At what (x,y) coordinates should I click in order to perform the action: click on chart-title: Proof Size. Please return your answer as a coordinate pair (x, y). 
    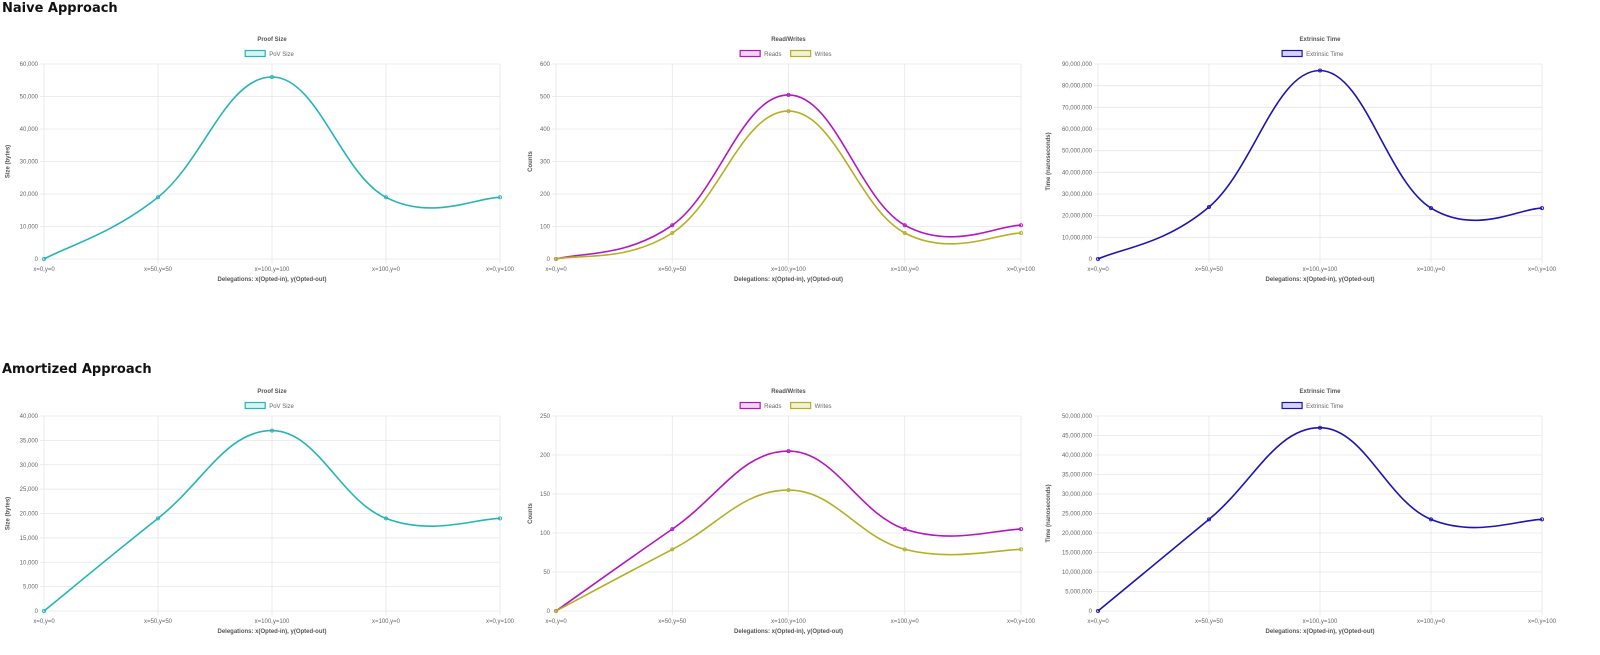
    Looking at the image, I should click on (272, 40).